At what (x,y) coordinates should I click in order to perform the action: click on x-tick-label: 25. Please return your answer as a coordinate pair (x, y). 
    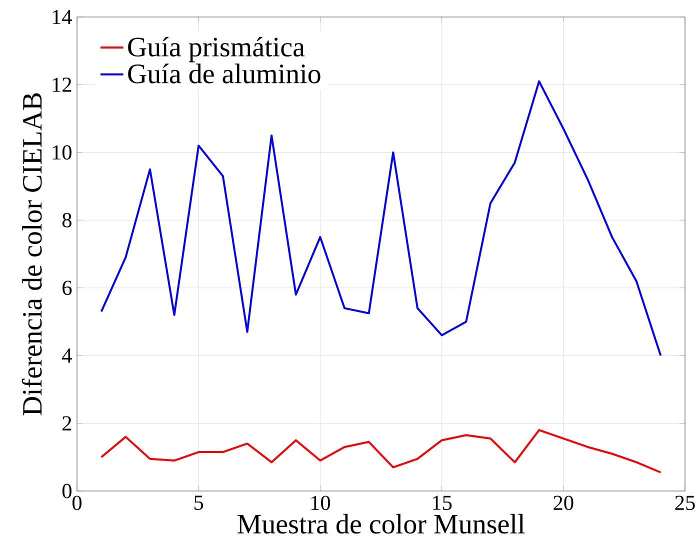
    Looking at the image, I should click on (685, 503).